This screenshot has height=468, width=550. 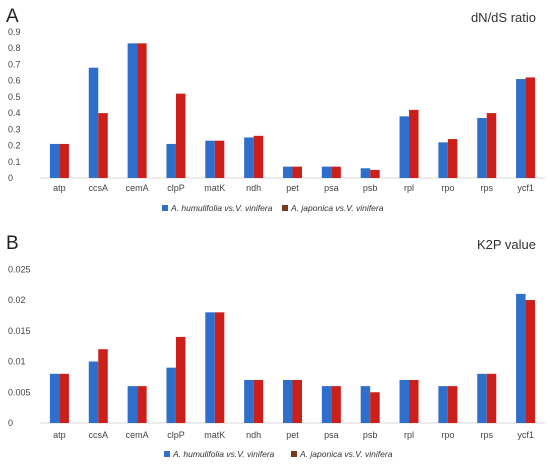 What do you see at coordinates (210, 367) in the screenshot?
I see `bar-b-matK-series1` at bounding box center [210, 367].